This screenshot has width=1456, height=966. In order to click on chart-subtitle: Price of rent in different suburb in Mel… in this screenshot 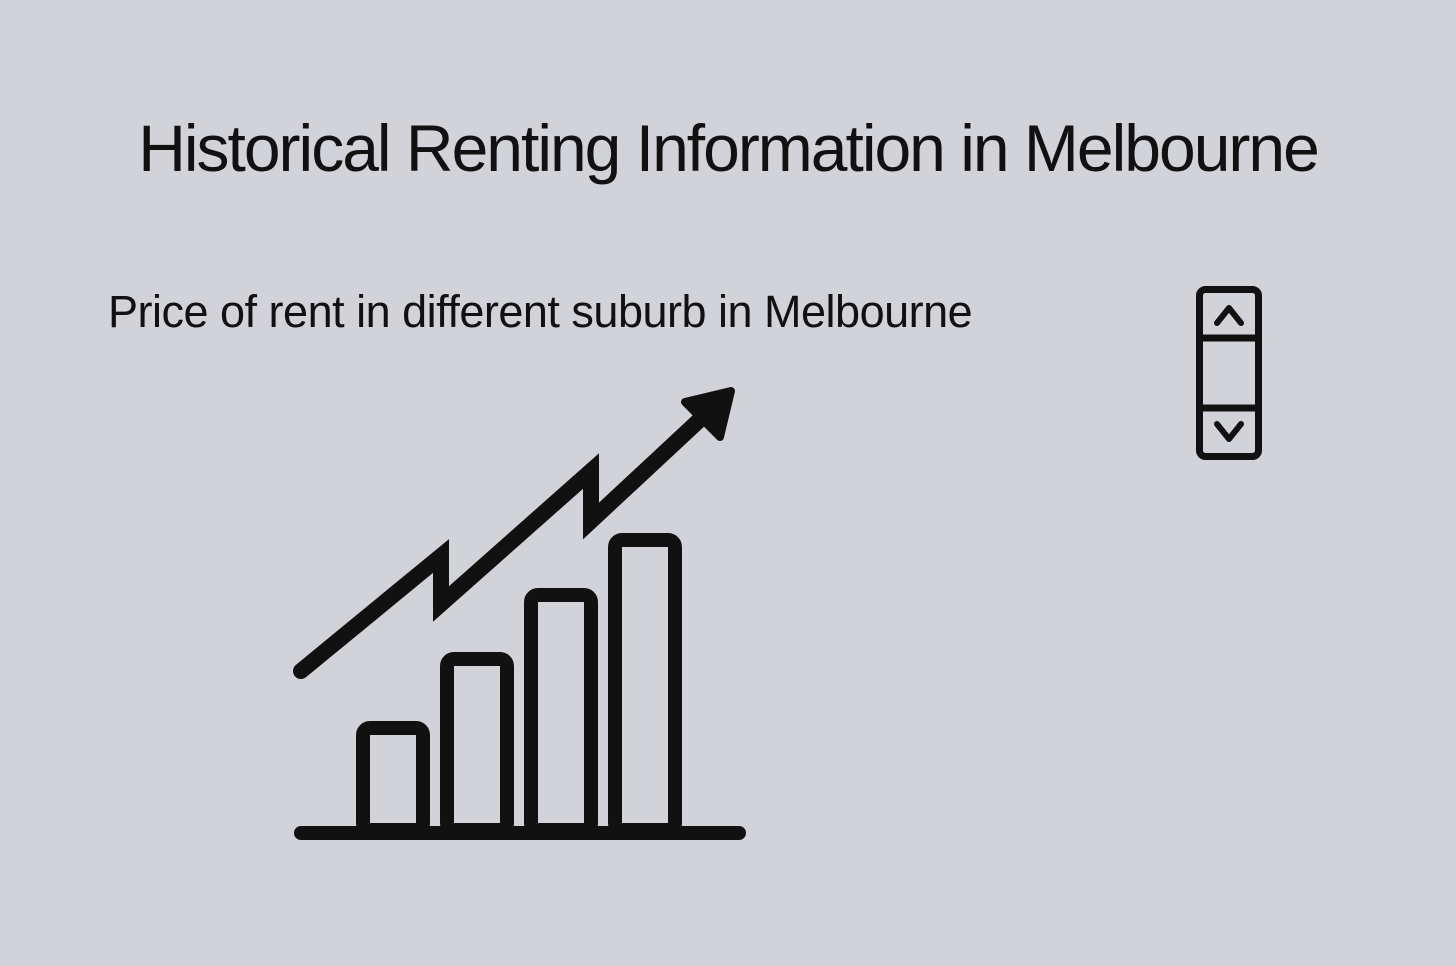, I will do `click(540, 311)`.